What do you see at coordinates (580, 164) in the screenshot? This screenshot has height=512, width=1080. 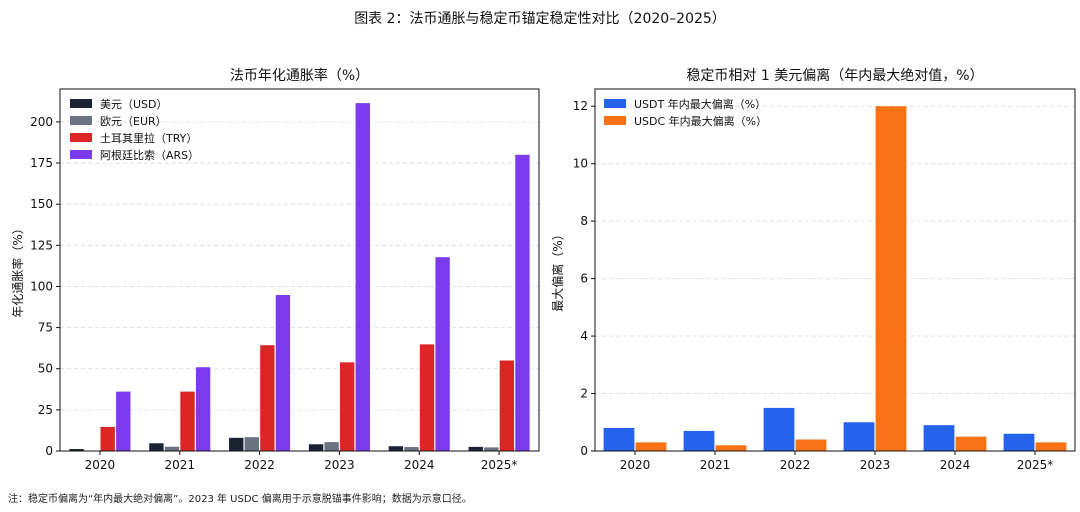 I see `y-tick-label: 10` at bounding box center [580, 164].